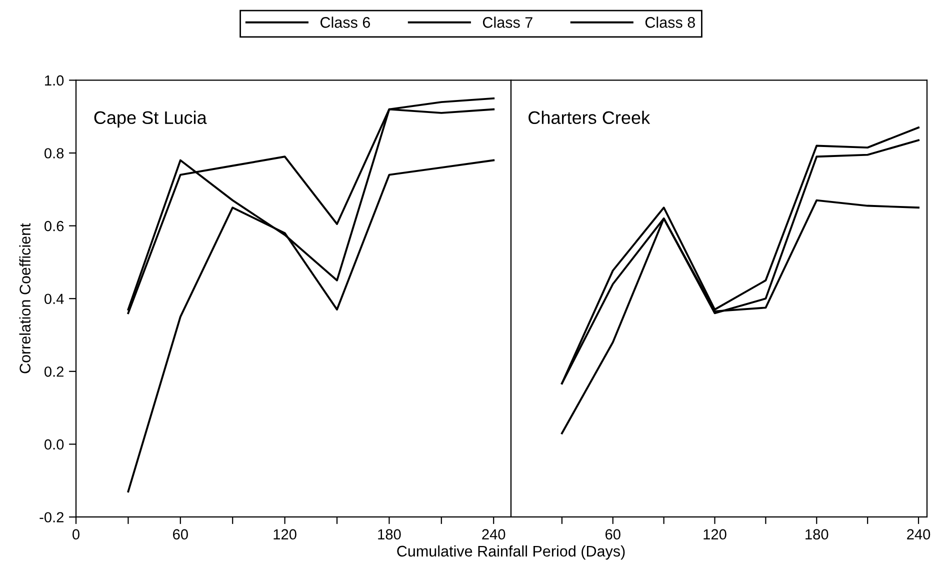 Image resolution: width=942 pixels, height=577 pixels. What do you see at coordinates (54, 226) in the screenshot?
I see `y-tick-label: 0.6` at bounding box center [54, 226].